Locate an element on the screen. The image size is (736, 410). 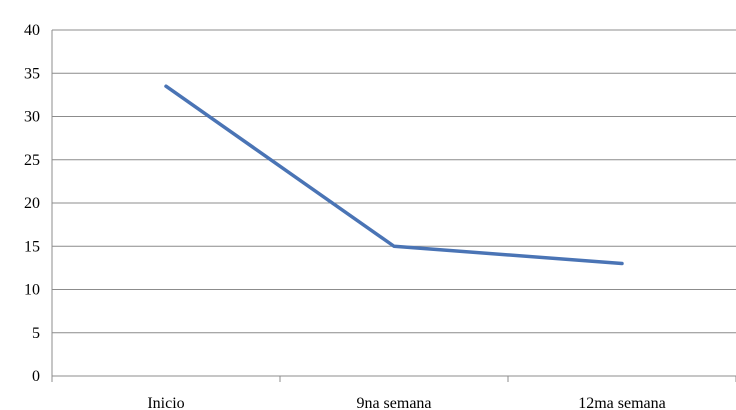
y-axis-tick-labels: 0 5 10 15 20 25 30 35 40 is located at coordinates (32, 203).